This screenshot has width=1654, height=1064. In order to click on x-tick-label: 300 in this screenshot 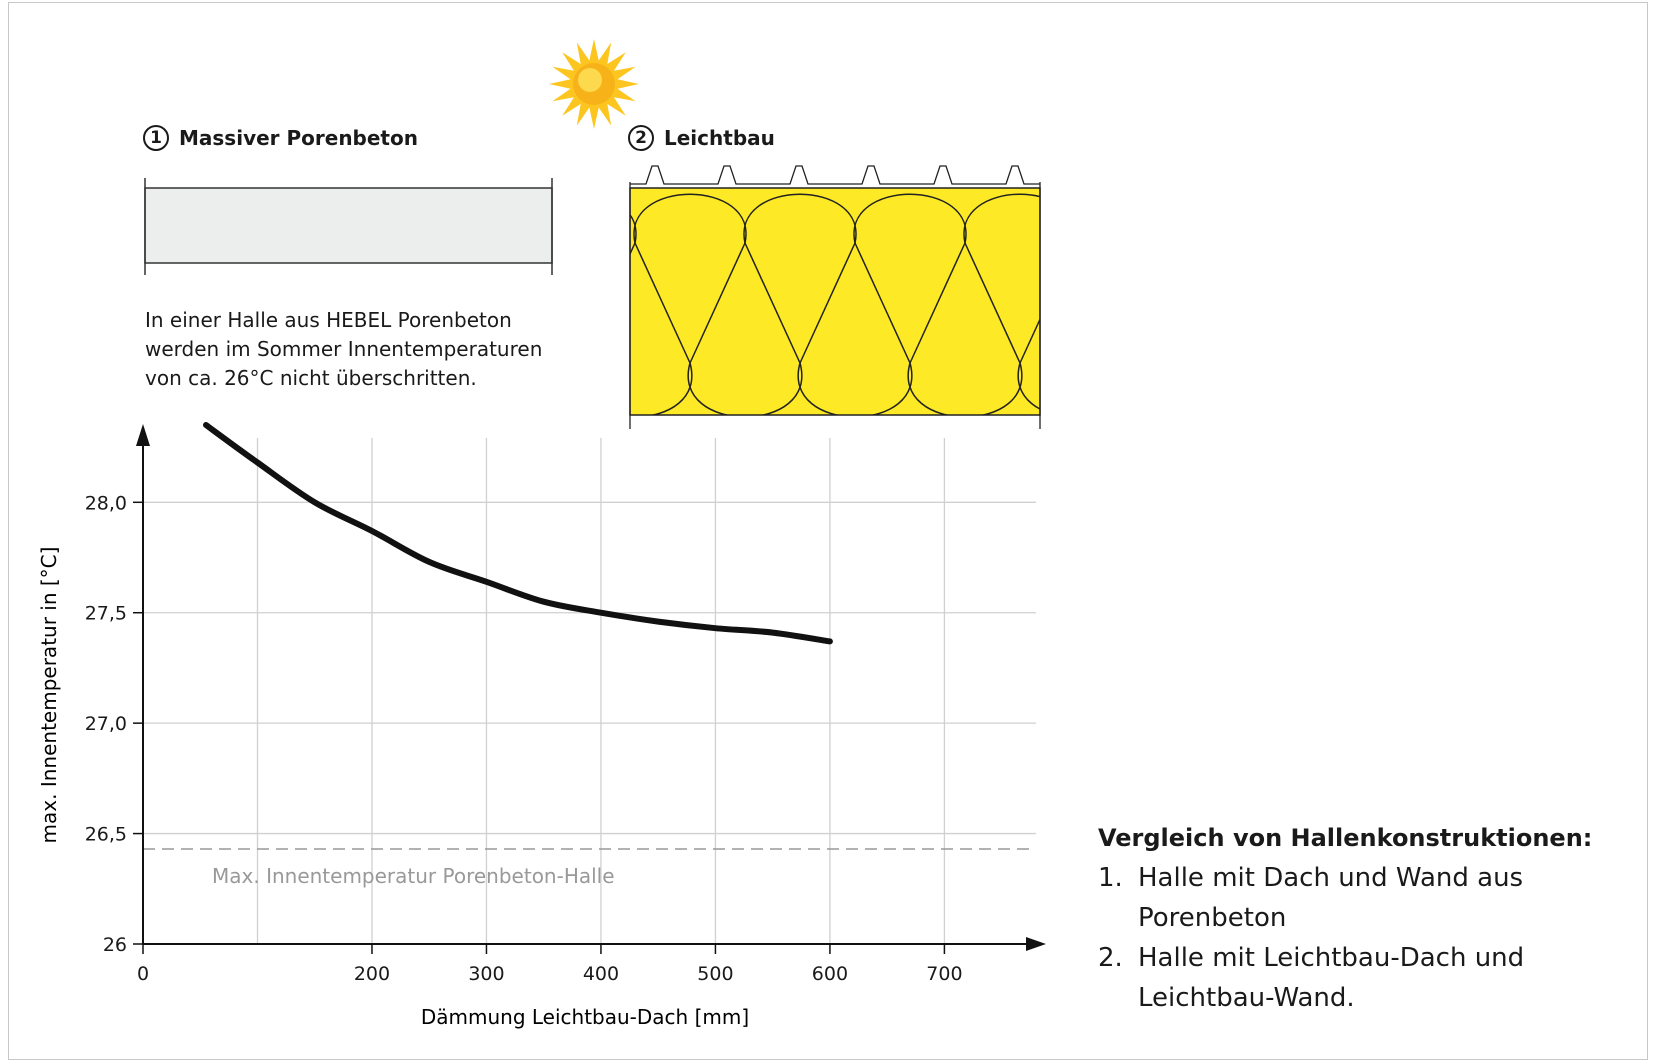, I will do `click(486, 974)`.